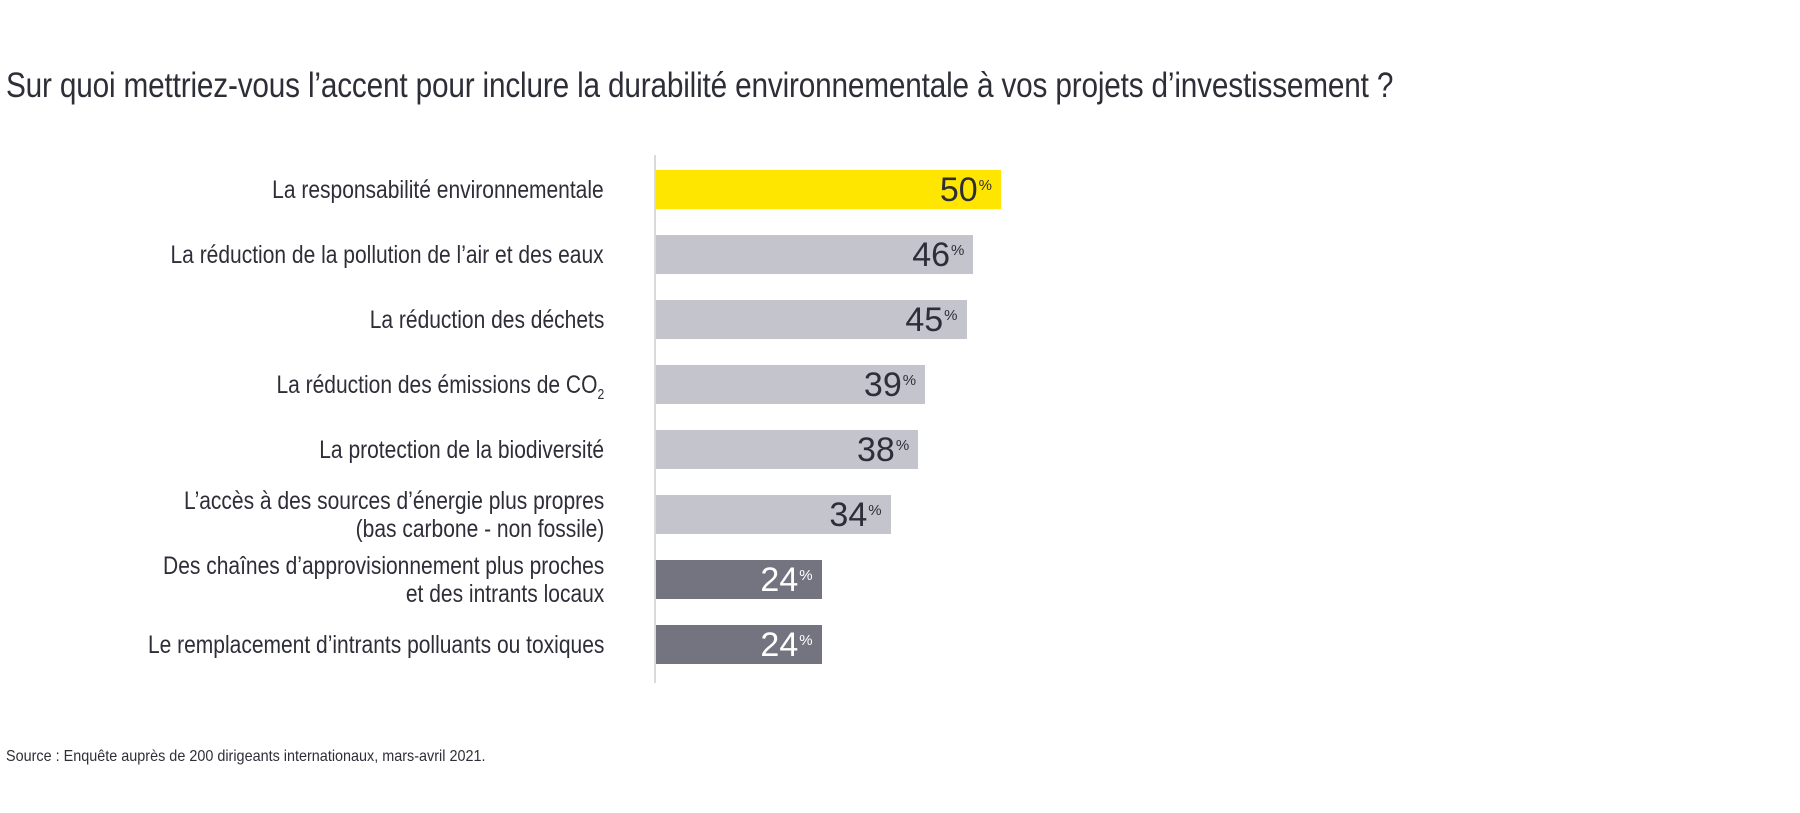 This screenshot has height=813, width=1800. What do you see at coordinates (965, 189) in the screenshot?
I see `bar-value: 50%` at bounding box center [965, 189].